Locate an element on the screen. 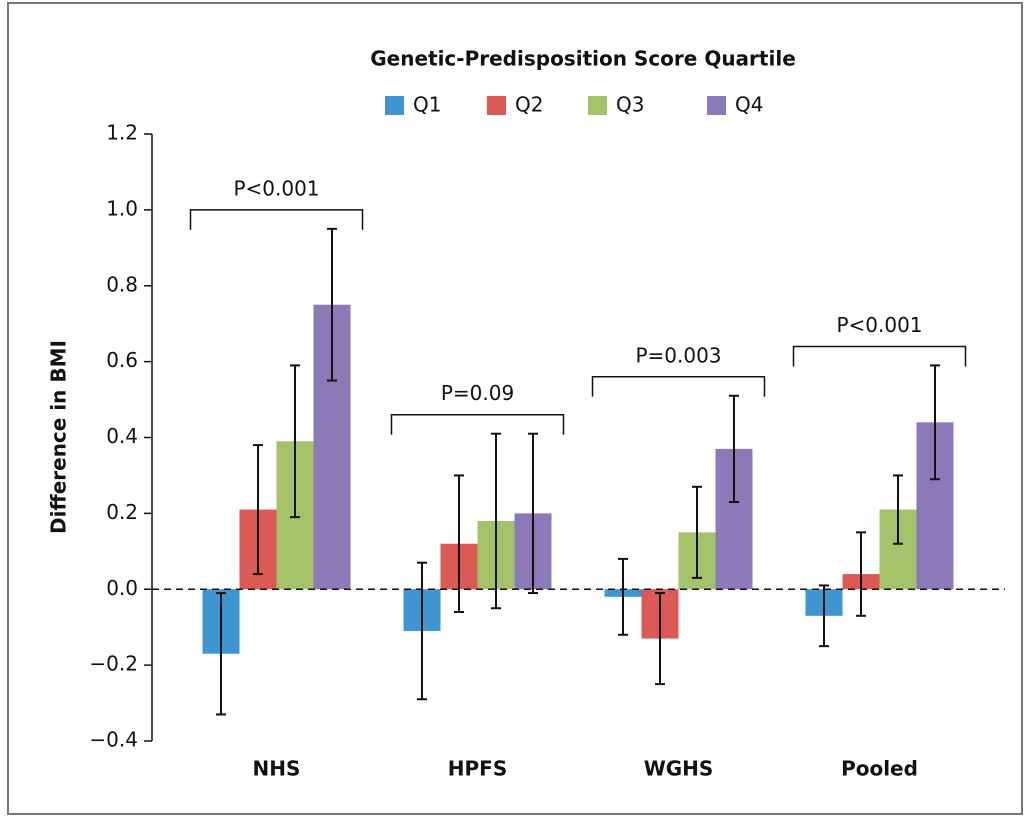 Image resolution: width=1031 pixels, height=818 pixels. p-value-label: P=0.003 is located at coordinates (678, 355).